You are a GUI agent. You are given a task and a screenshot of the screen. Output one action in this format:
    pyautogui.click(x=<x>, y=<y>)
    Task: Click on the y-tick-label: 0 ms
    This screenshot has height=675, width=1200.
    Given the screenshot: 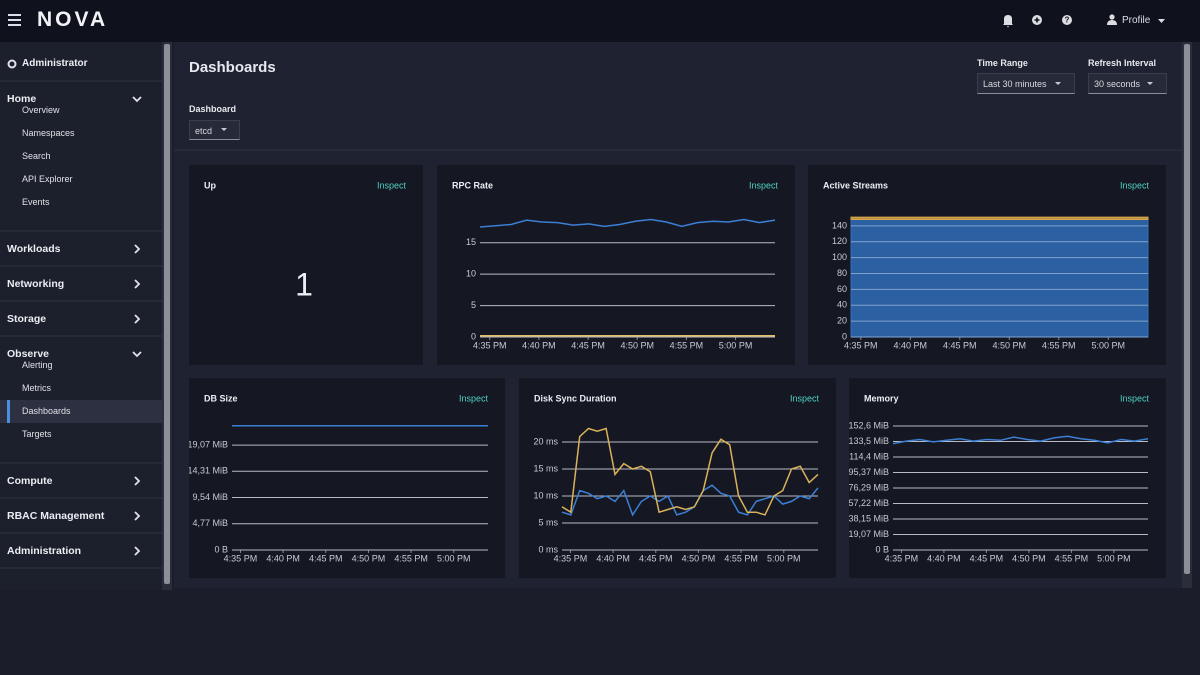 What is the action you would take?
    pyautogui.click(x=548, y=549)
    